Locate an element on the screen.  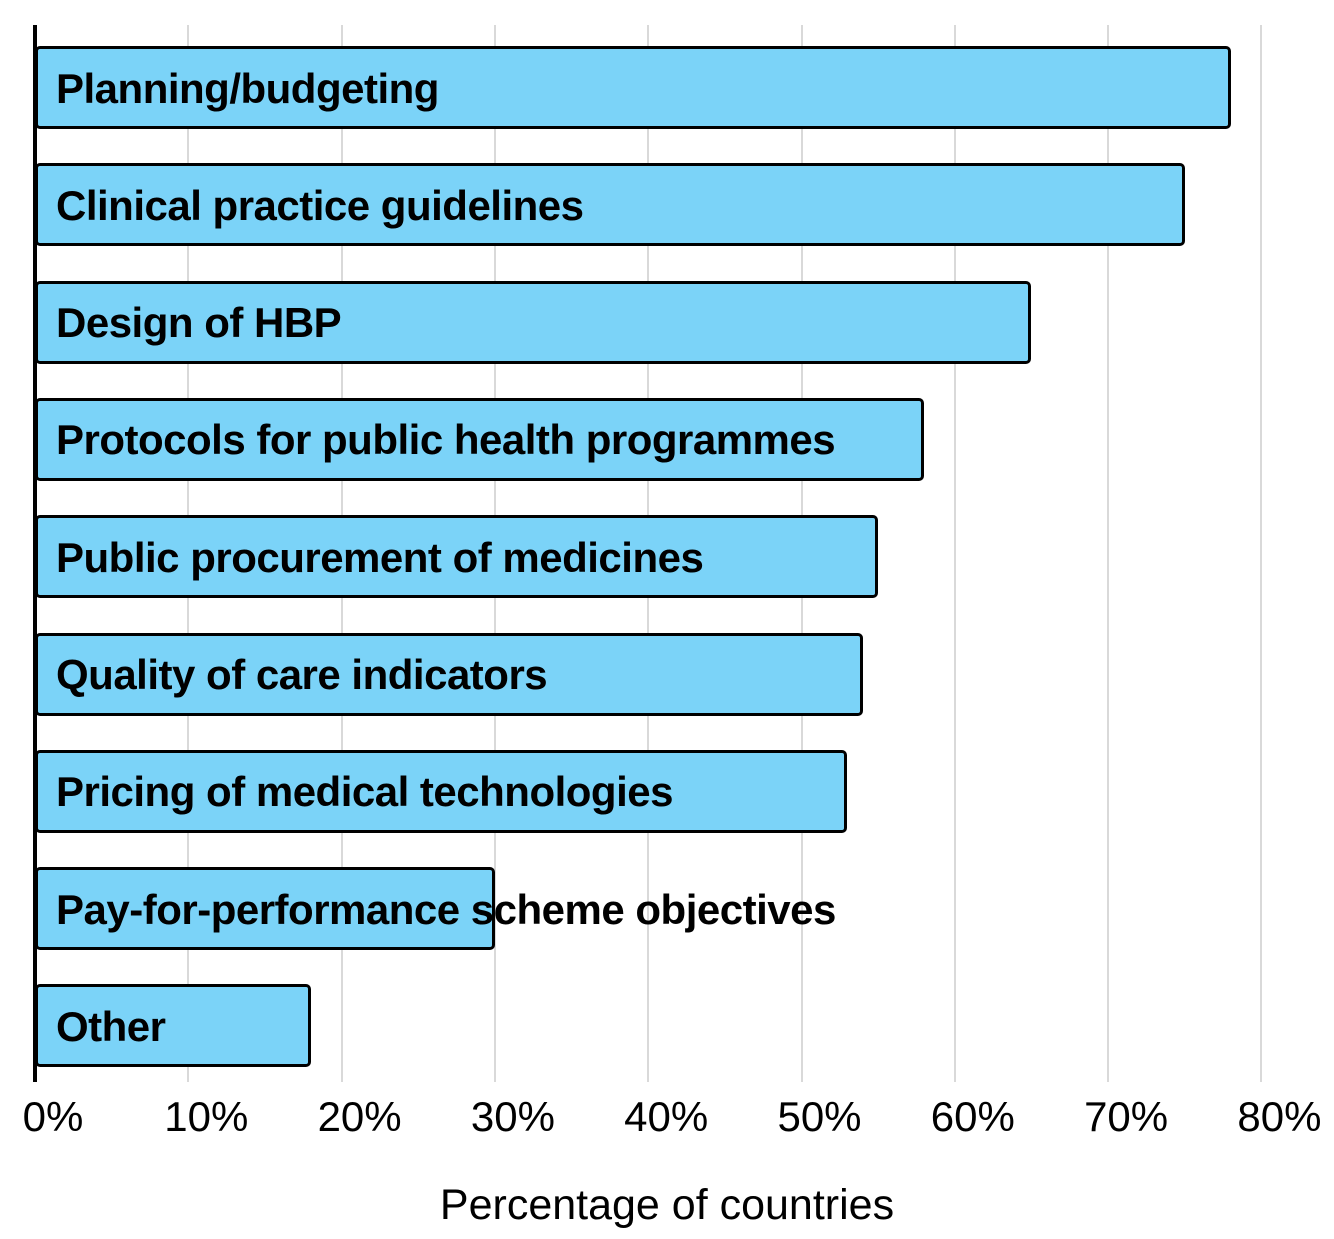
bar-label: Other is located at coordinates (111, 1026).